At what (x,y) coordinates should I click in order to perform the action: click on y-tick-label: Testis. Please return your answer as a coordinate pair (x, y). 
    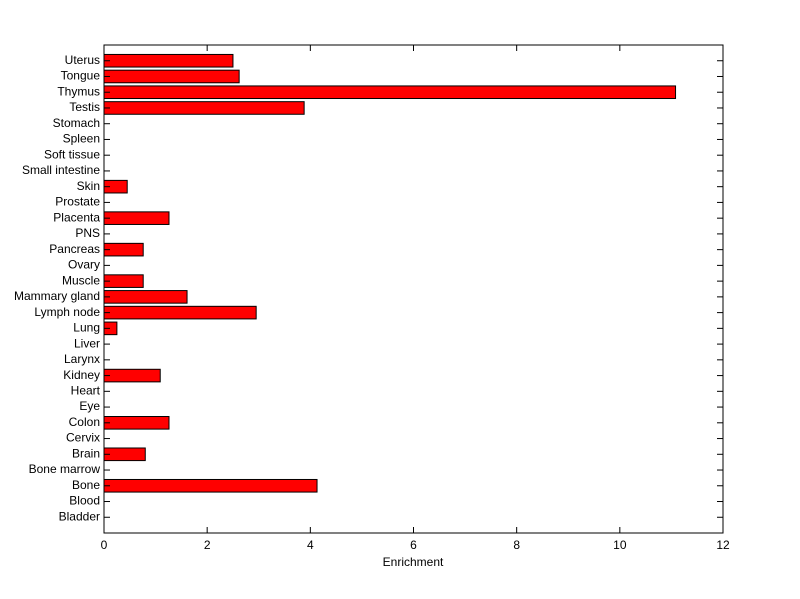
    Looking at the image, I should click on (84, 107).